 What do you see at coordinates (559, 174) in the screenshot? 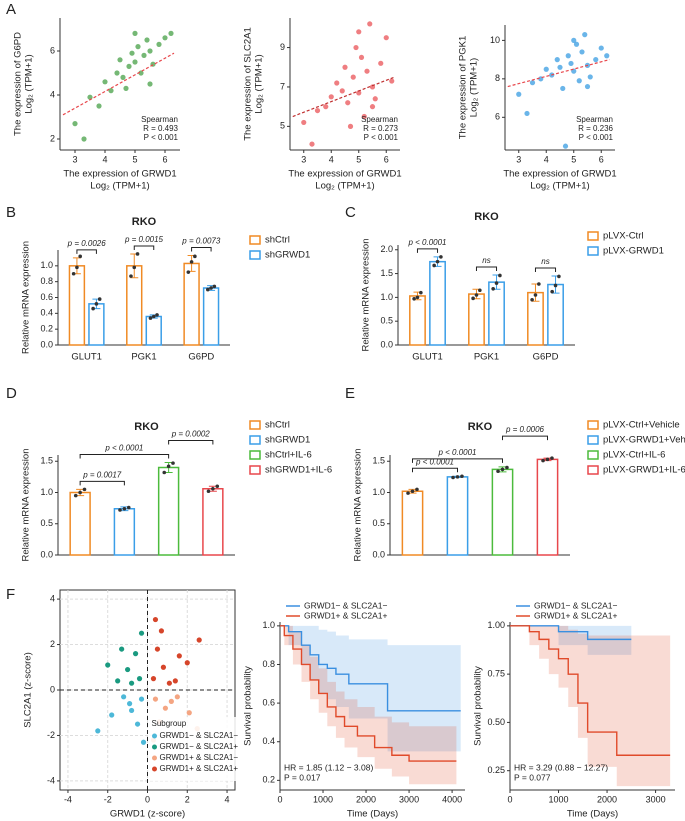
I see `x-axis-label: The expression of GRWD1` at bounding box center [559, 174].